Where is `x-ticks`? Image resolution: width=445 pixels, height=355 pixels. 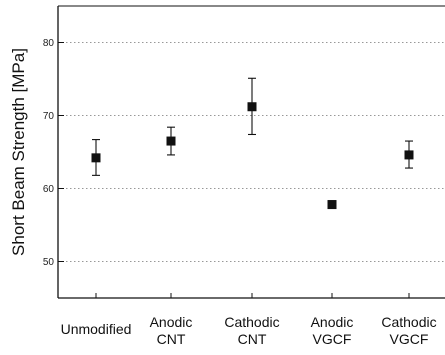
x-ticks is located at coordinates (252, 295).